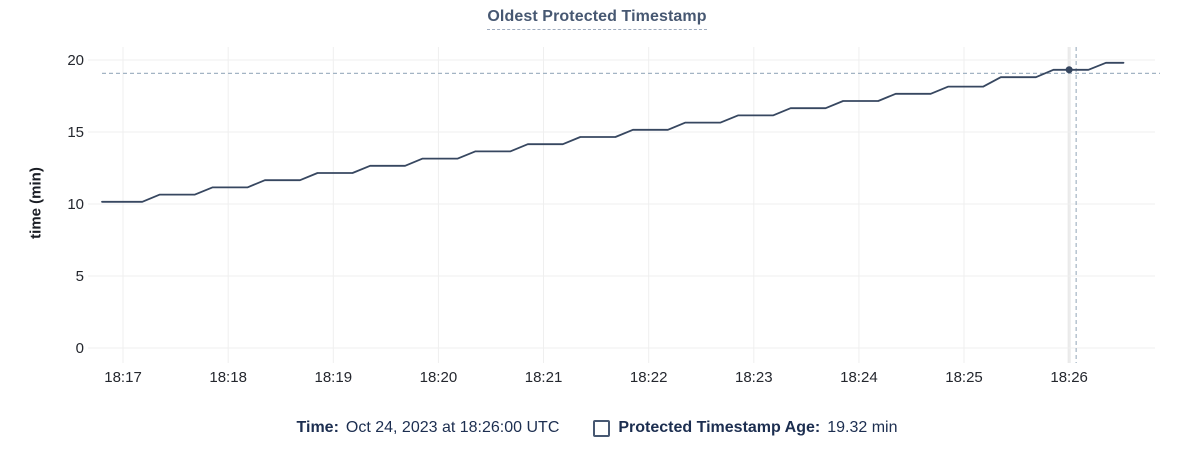  I want to click on x-tick-label: 18:18, so click(228, 377).